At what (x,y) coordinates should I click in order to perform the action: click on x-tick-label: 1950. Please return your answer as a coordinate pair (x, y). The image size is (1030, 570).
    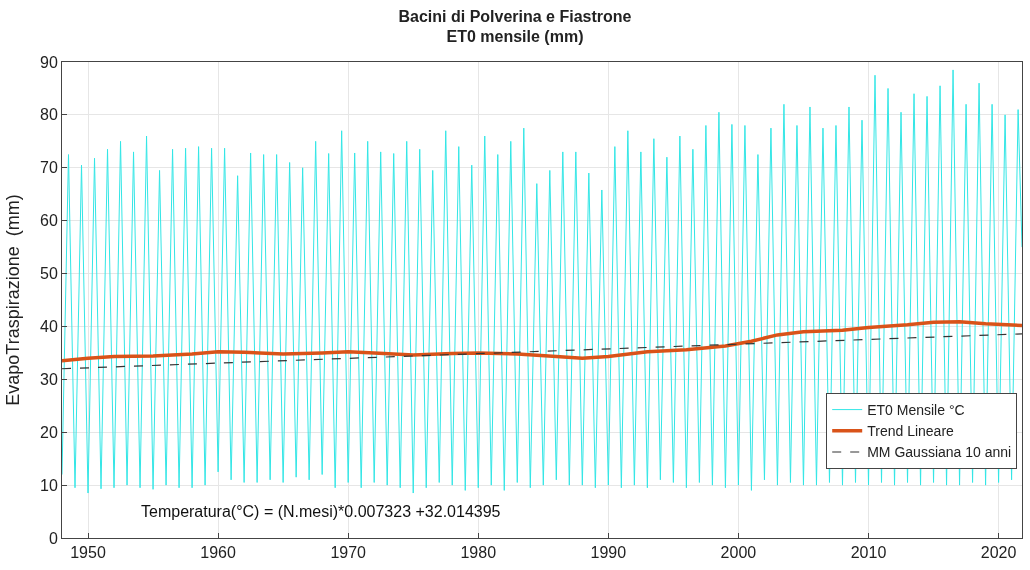
    Looking at the image, I should click on (88, 553).